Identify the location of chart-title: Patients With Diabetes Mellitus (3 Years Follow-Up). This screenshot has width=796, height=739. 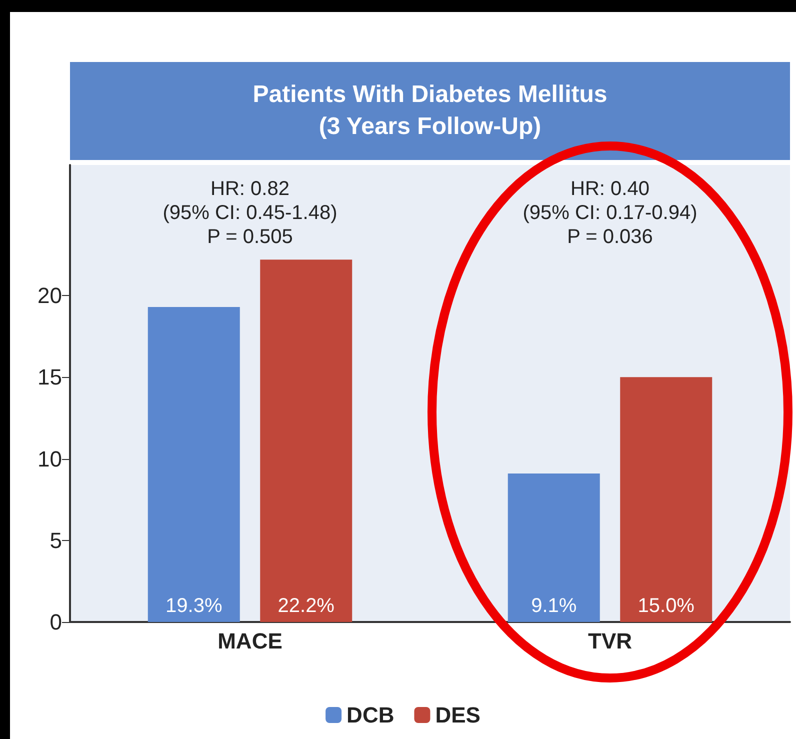
(430, 111).